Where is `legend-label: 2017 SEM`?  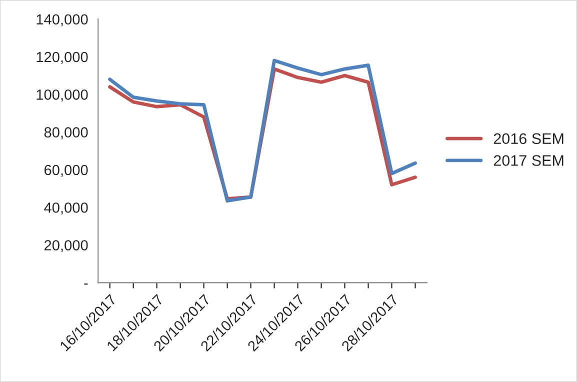
legend-label: 2017 SEM is located at coordinates (529, 160).